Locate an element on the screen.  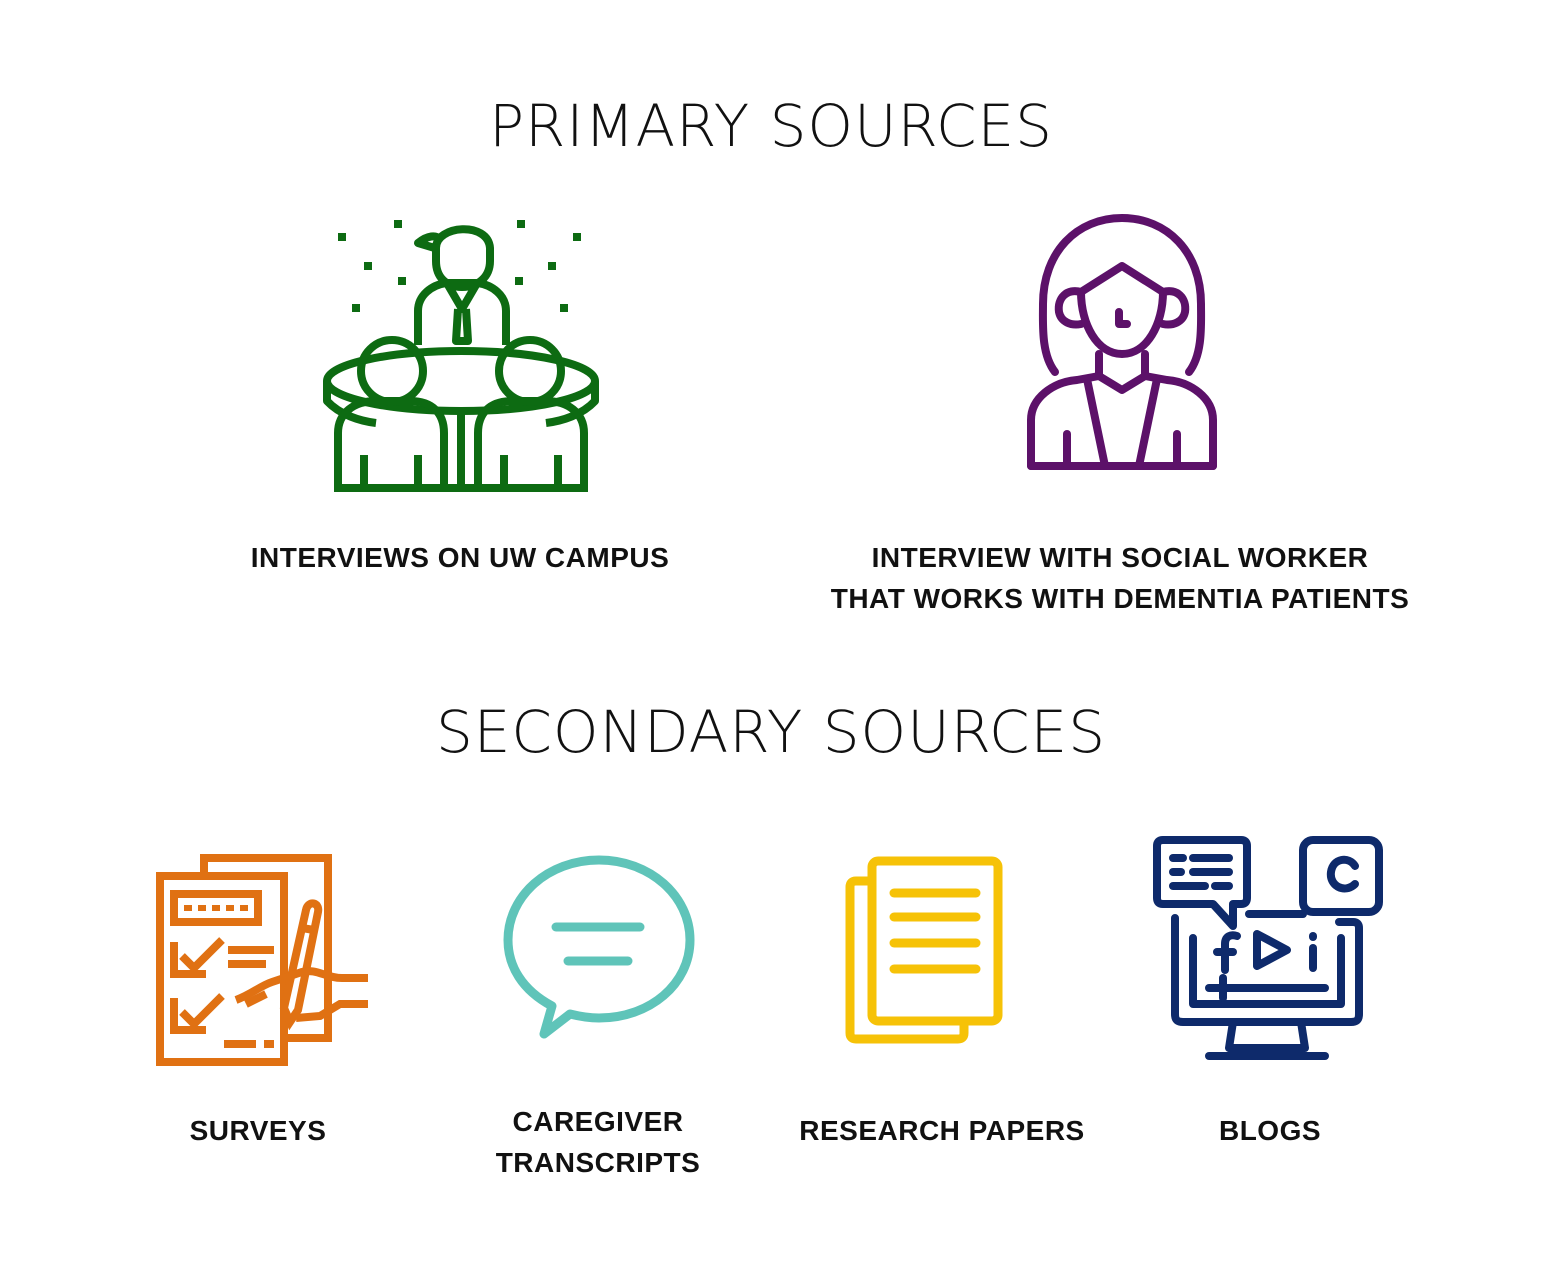
media-monitor-icon is located at coordinates (1269, 952).